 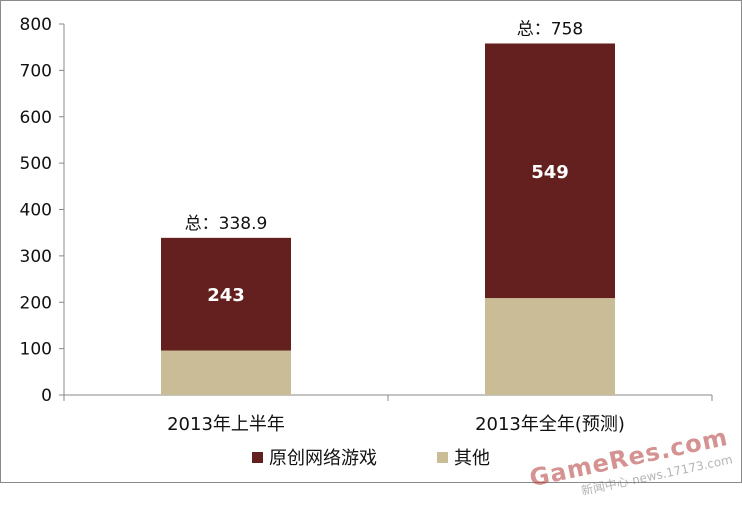 I want to click on data-label: 549, so click(x=550, y=172).